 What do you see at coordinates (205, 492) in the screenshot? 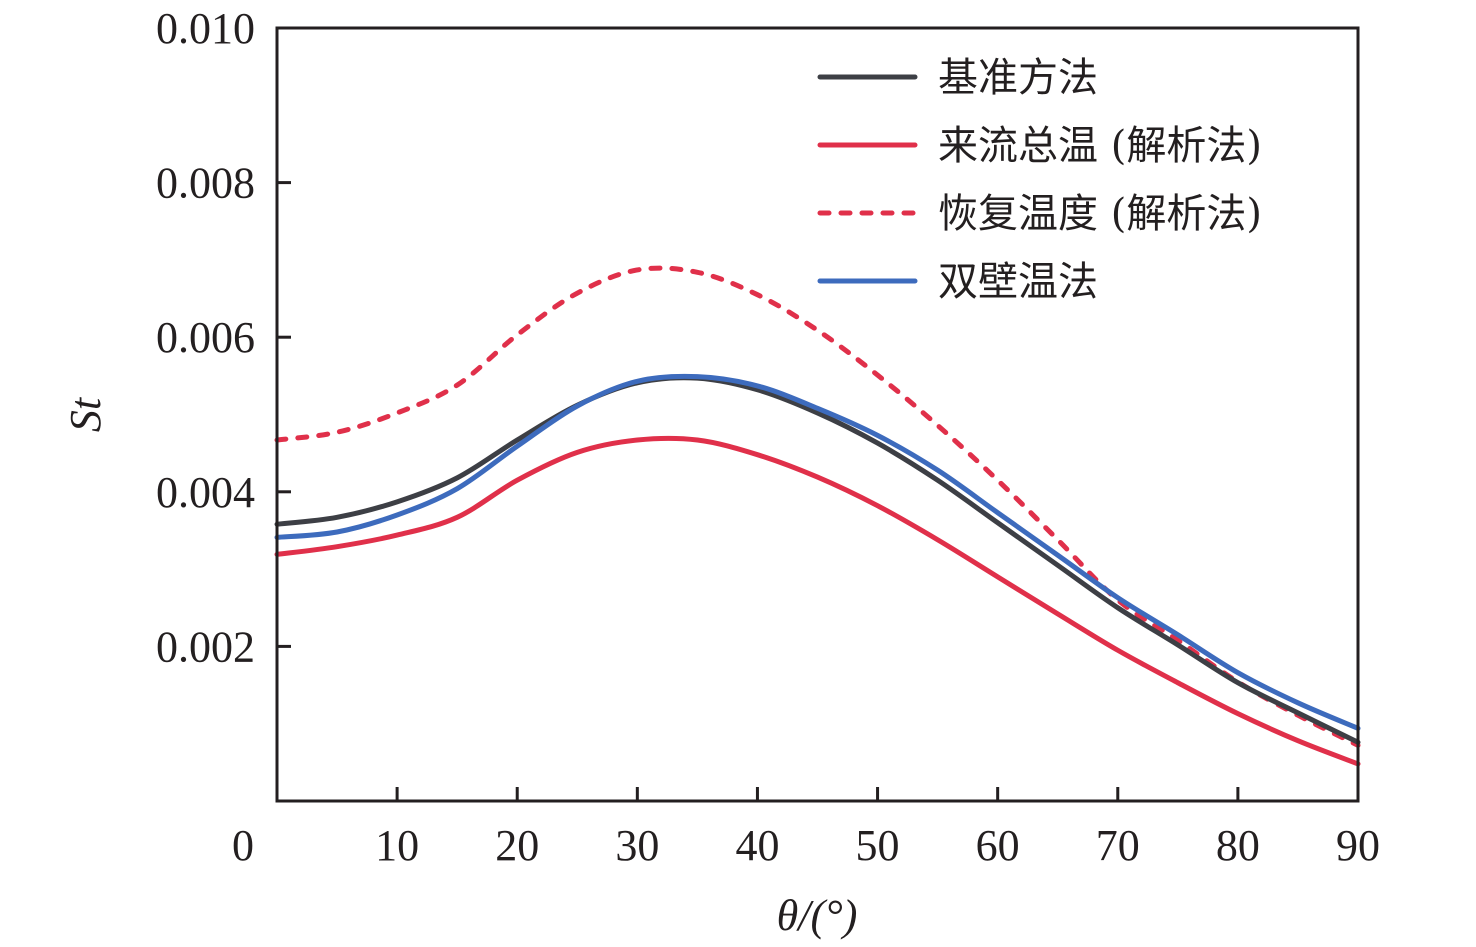
I see `y-tick-label: 0.004` at bounding box center [205, 492].